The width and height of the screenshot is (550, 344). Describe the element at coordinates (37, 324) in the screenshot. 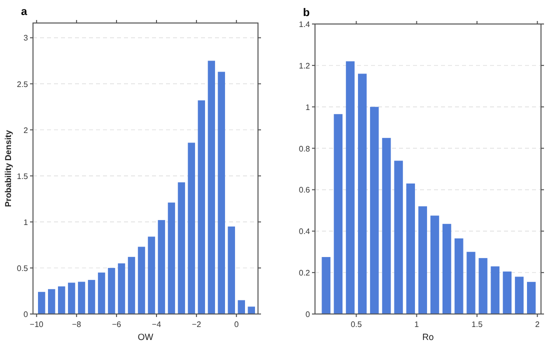

I see `x-tick-label: −10` at that location.